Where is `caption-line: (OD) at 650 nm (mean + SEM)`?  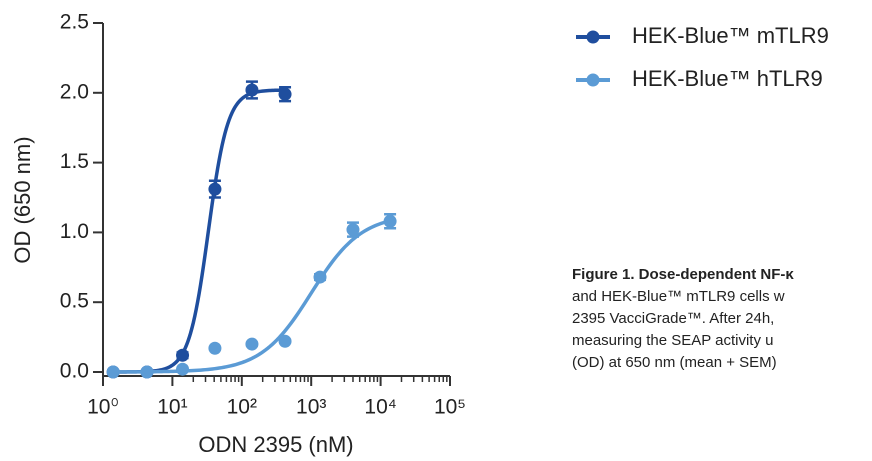 caption-line: (OD) at 650 nm (mean + SEM) is located at coordinates (674, 362).